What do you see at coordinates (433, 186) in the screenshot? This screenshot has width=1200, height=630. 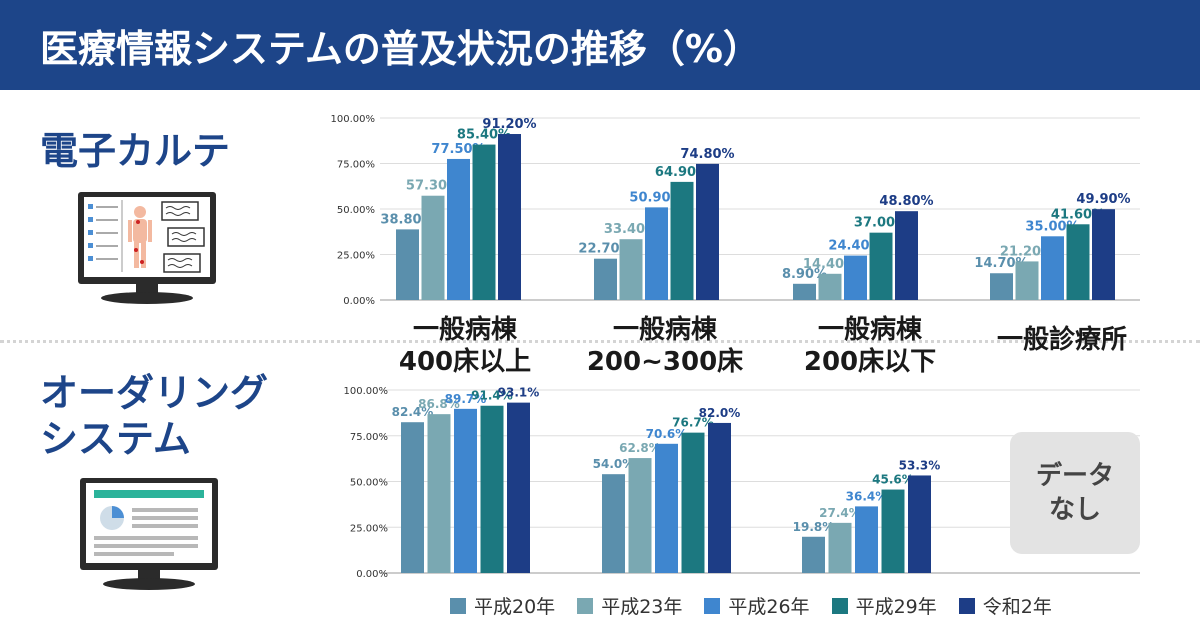 I see `data-label: 57.30%` at bounding box center [433, 186].